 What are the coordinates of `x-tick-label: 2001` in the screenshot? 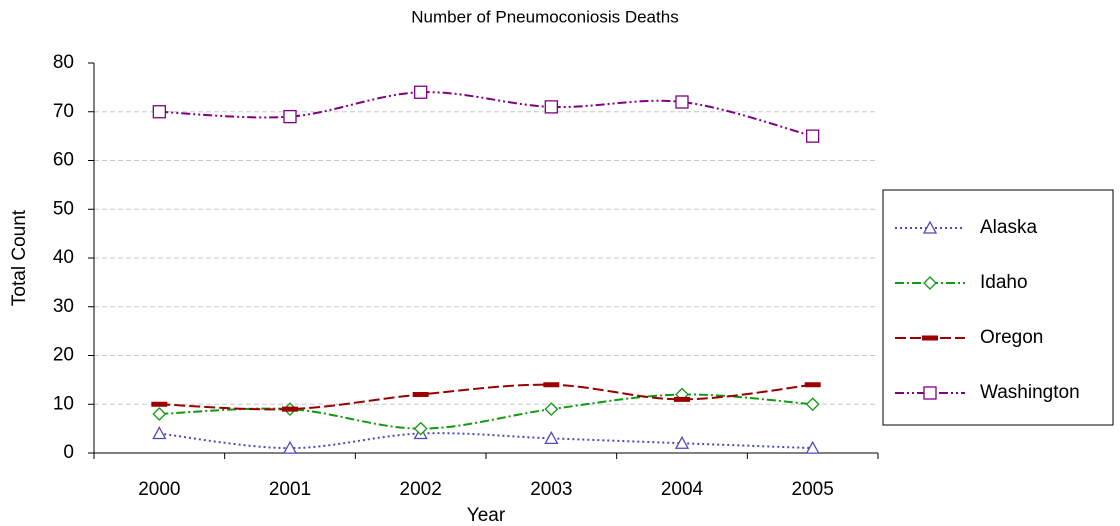 It's located at (290, 489).